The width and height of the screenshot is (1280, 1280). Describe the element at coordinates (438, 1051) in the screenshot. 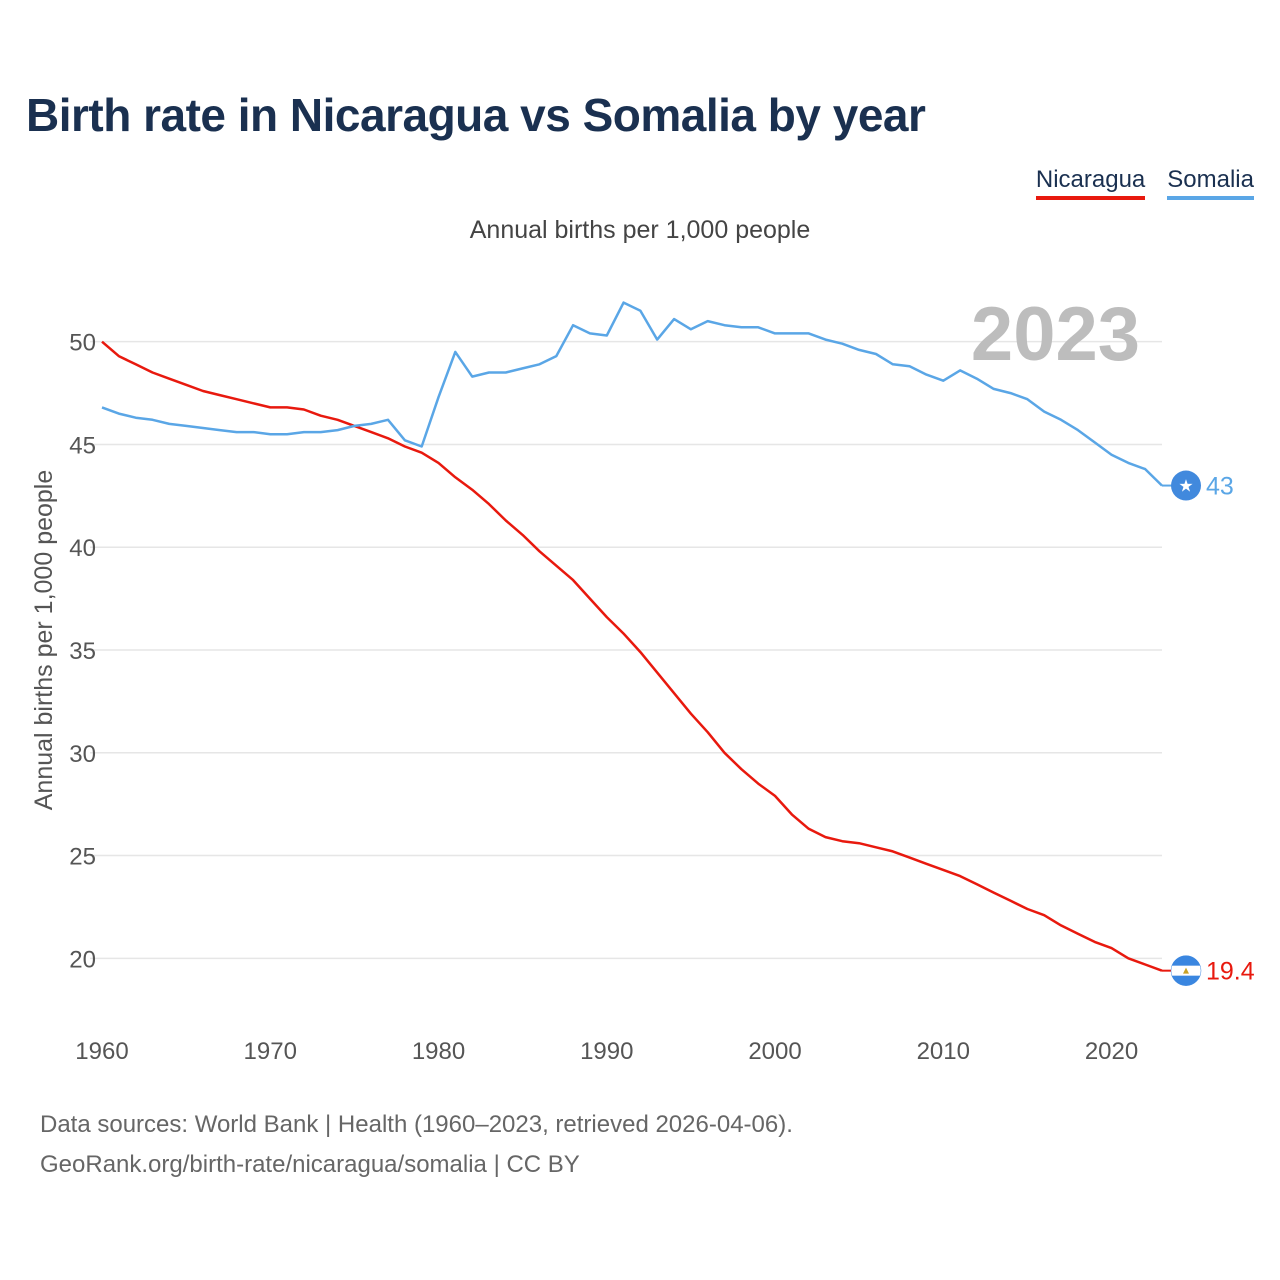

I see `x-tick-label: 1980` at that location.